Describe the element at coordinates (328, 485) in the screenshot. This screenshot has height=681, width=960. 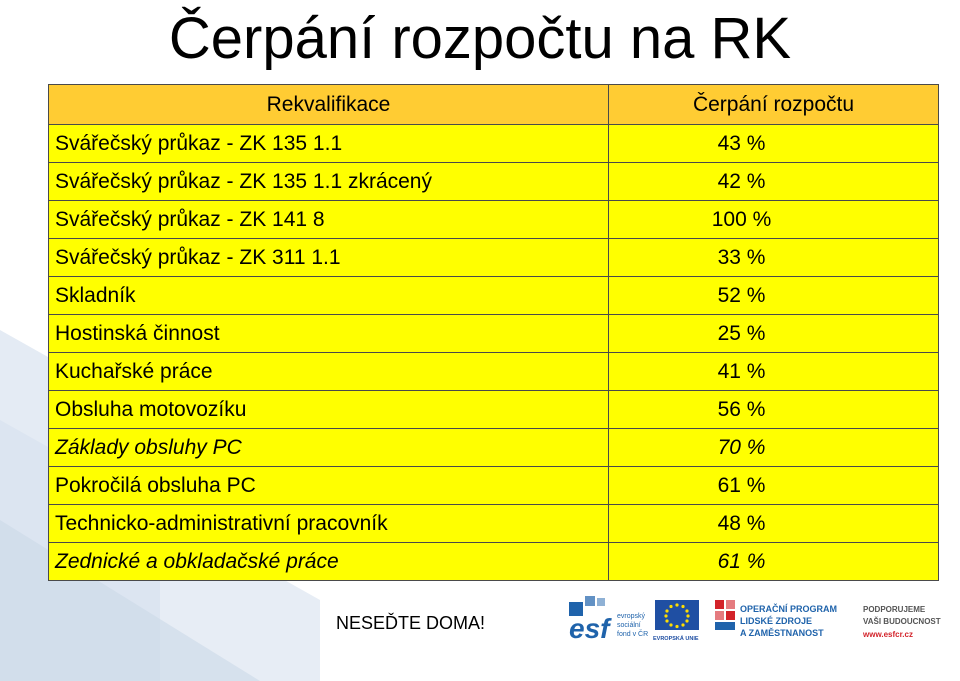
I see `row-name: Pokročilá obsluha PC` at that location.